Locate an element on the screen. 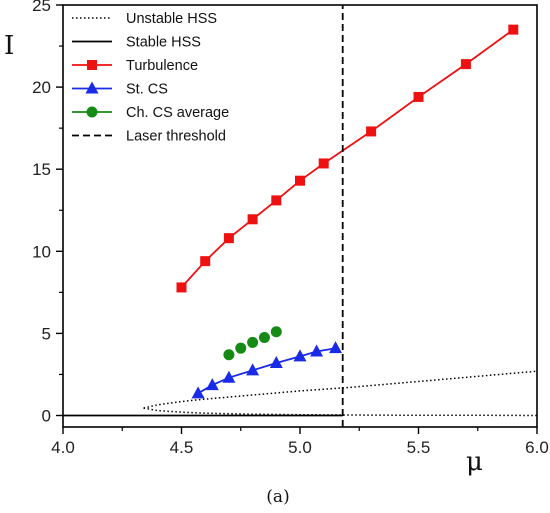 This screenshot has width=550, height=513. y-tick-label: 5 is located at coordinates (46, 333).